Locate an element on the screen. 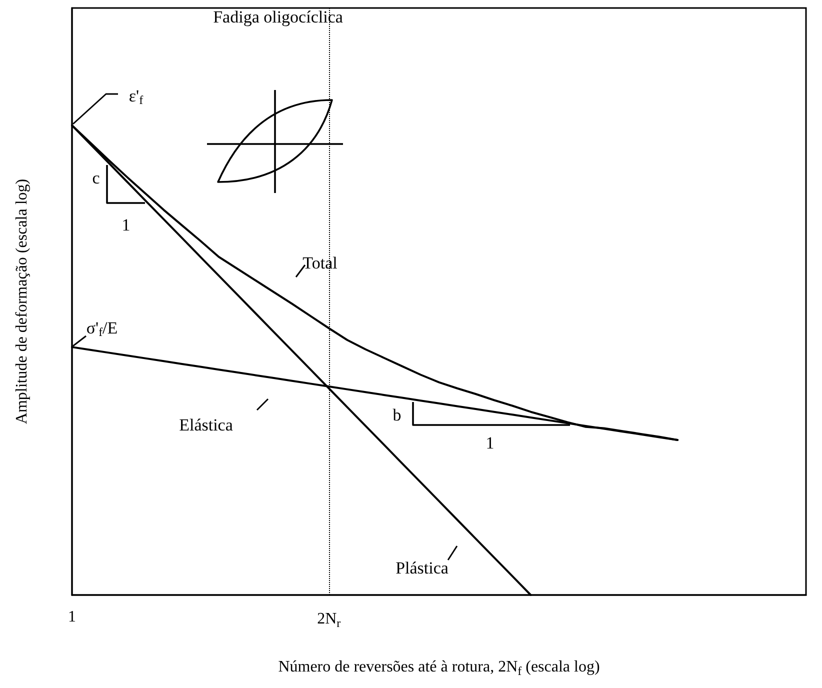  annotation: Total is located at coordinates (320, 263).